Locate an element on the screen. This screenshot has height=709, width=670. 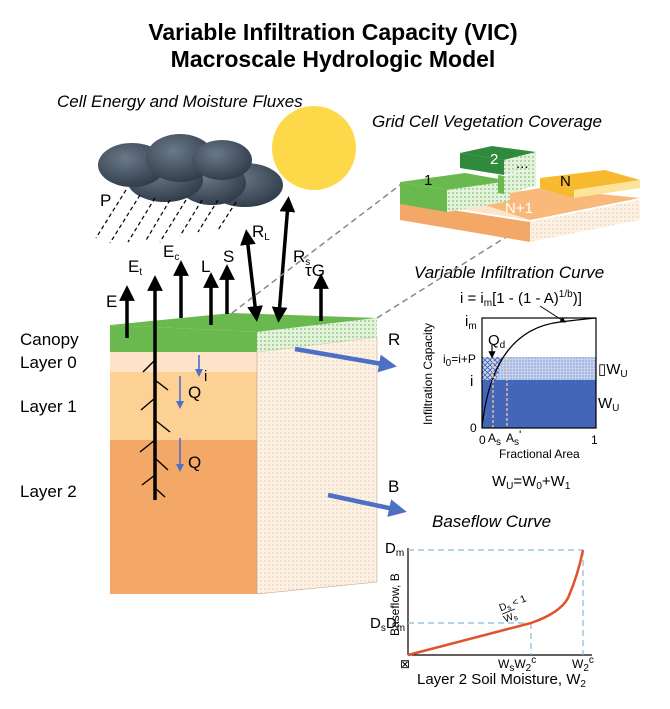
flux-rl-arrow is located at coordinates (251, 275).